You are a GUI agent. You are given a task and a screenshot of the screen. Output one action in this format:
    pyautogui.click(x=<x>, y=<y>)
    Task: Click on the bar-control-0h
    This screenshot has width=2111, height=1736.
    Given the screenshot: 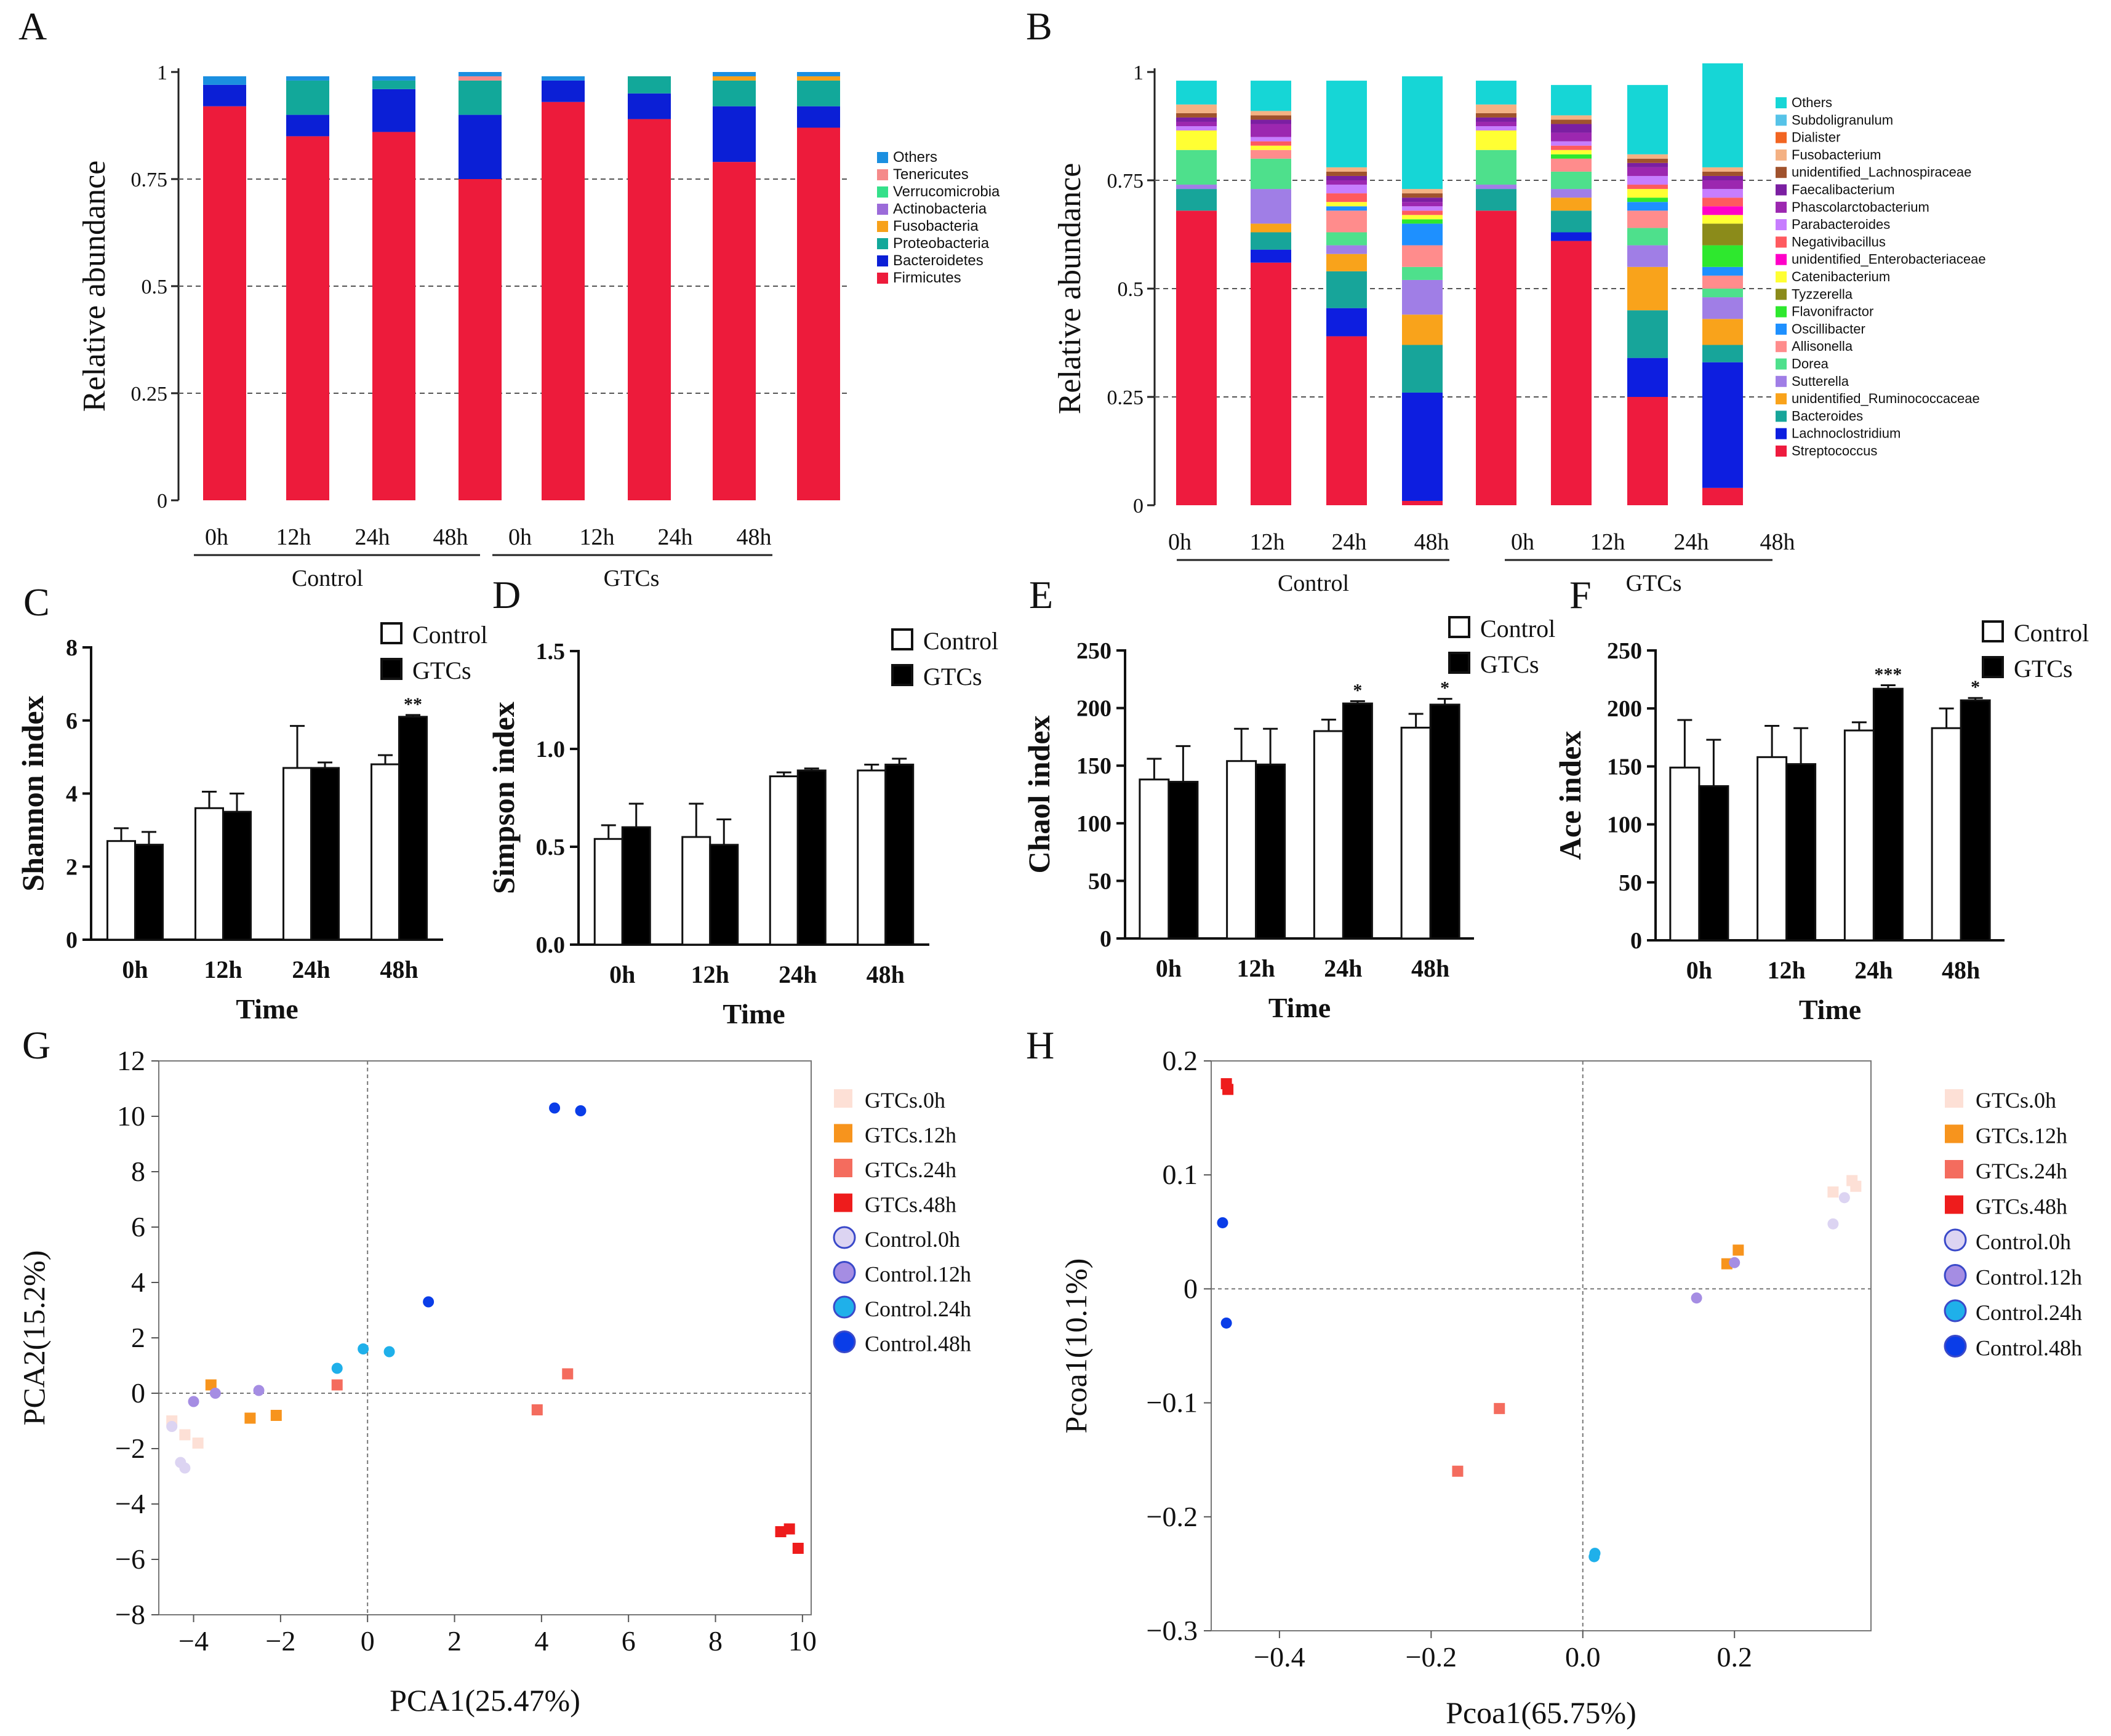 What is the action you would take?
    pyautogui.click(x=1154, y=859)
    